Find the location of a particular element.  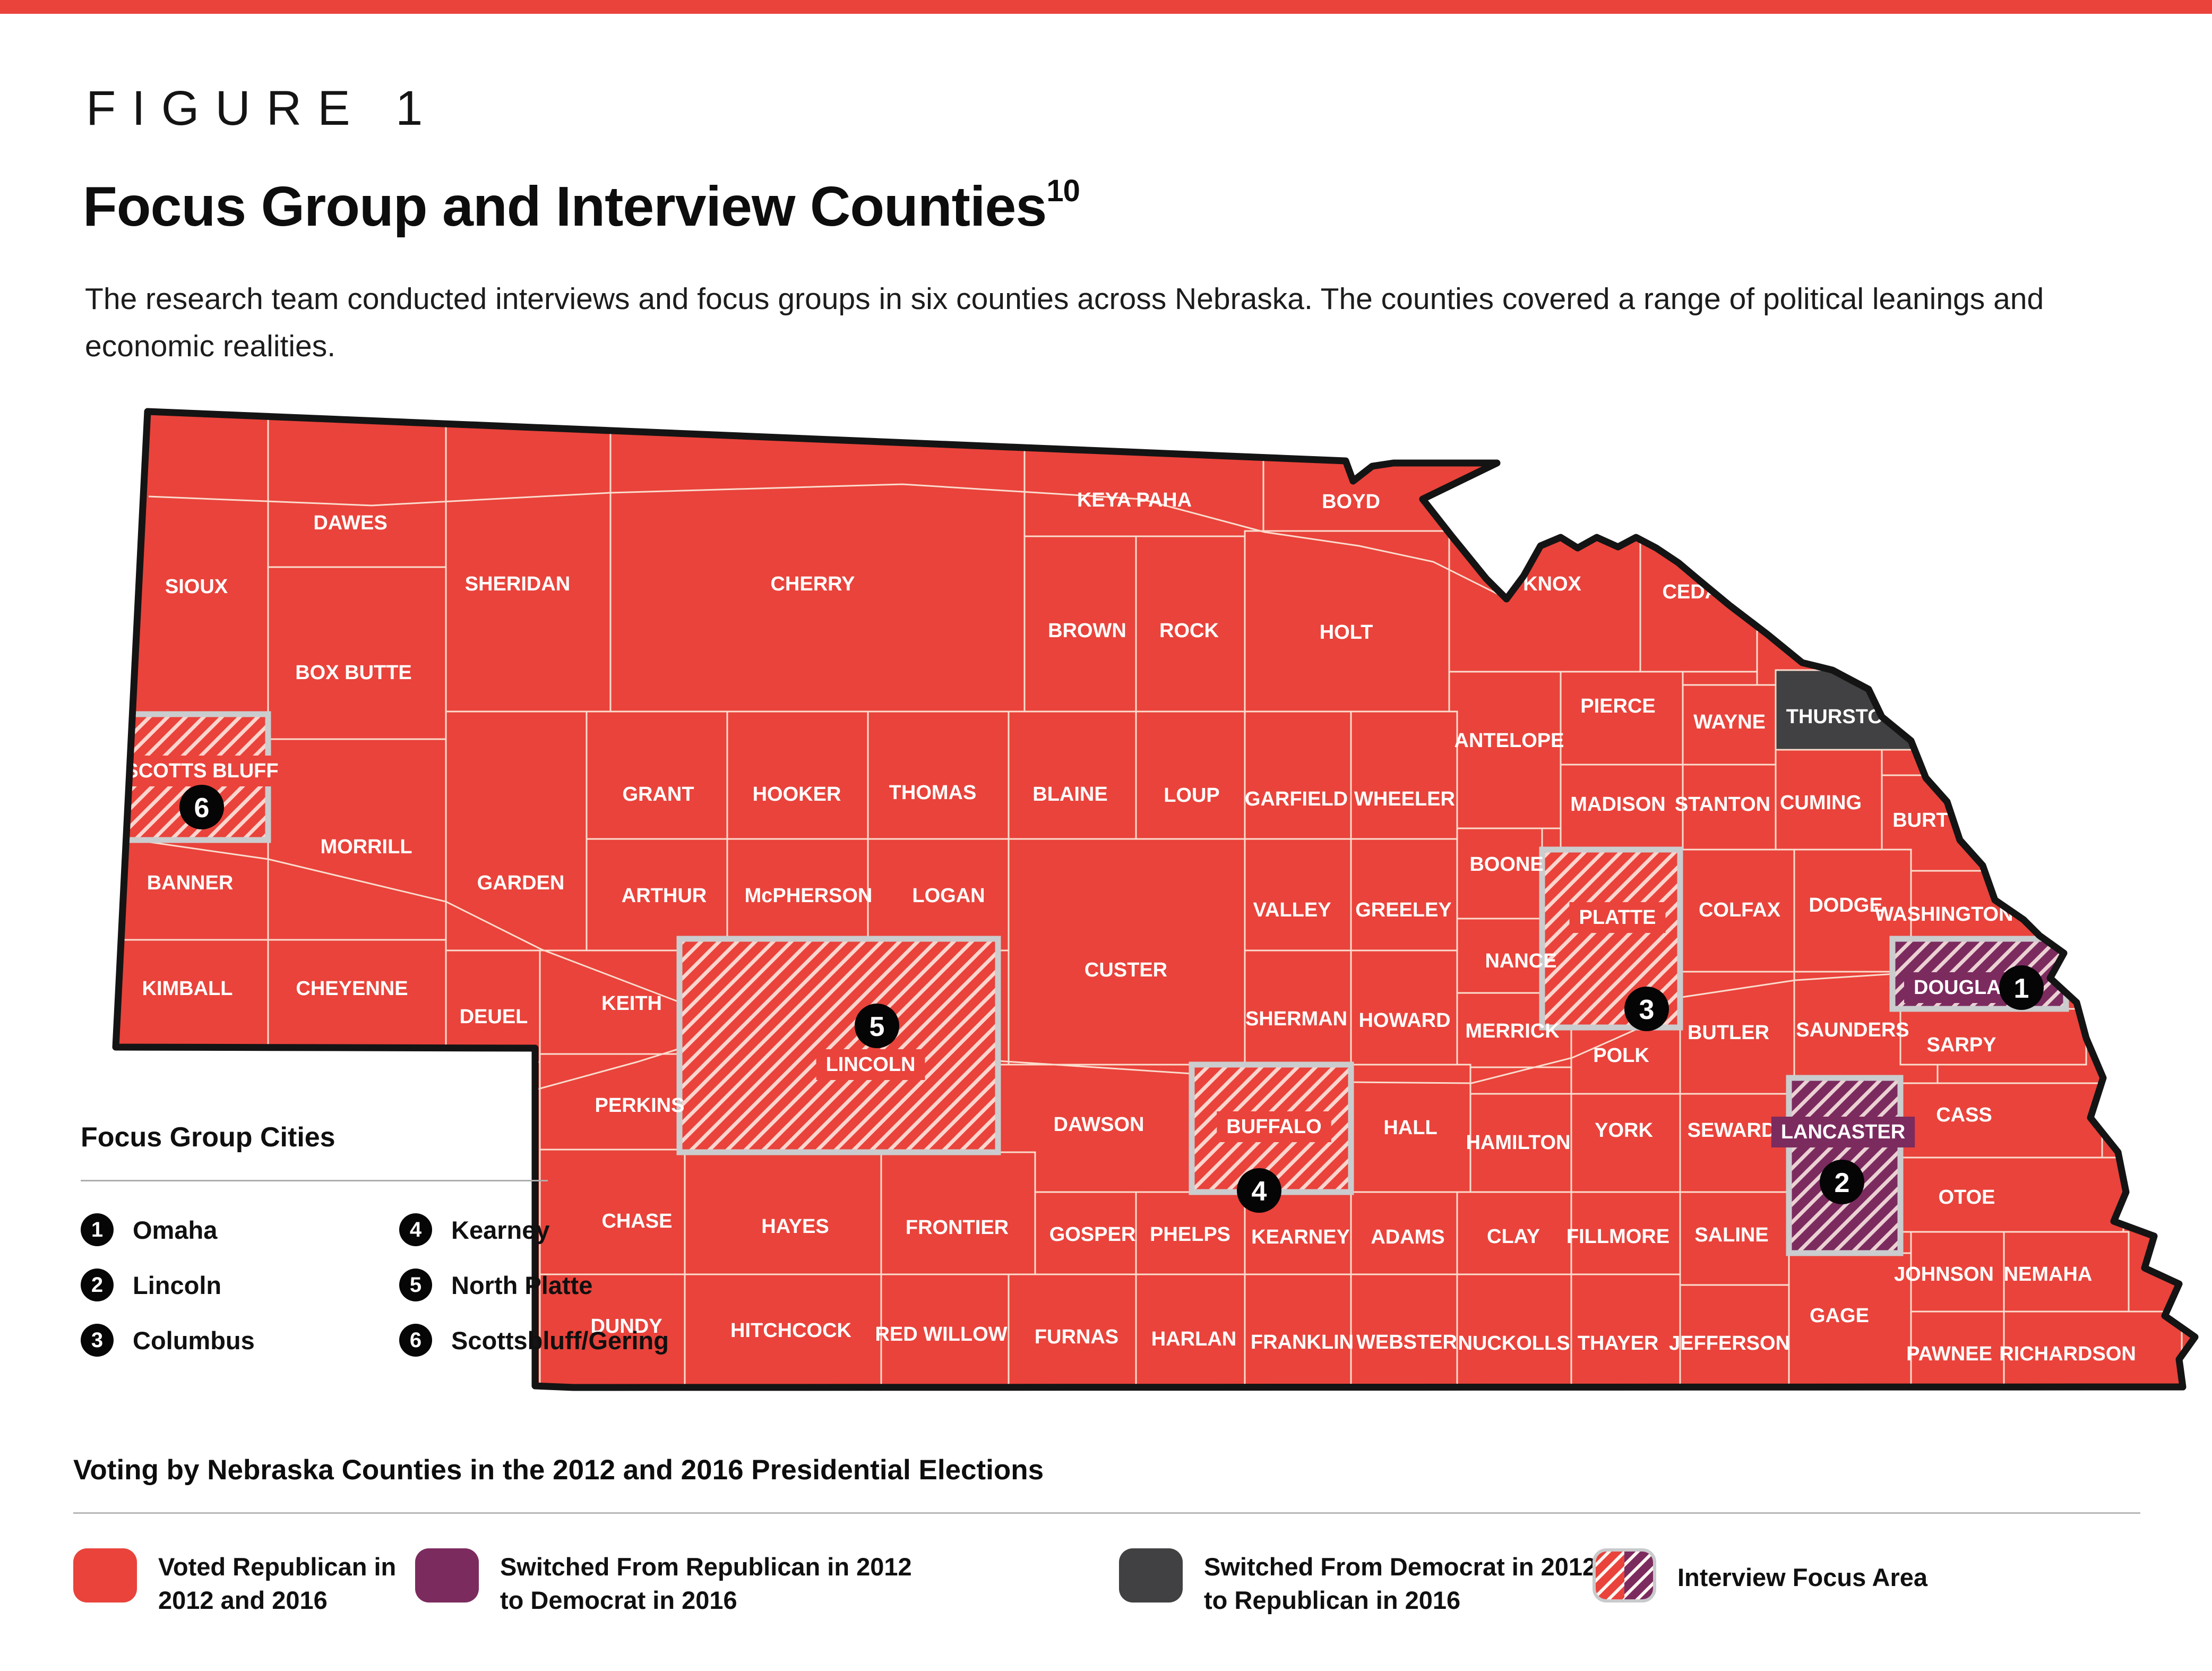

county-york is located at coordinates (1625, 1143).